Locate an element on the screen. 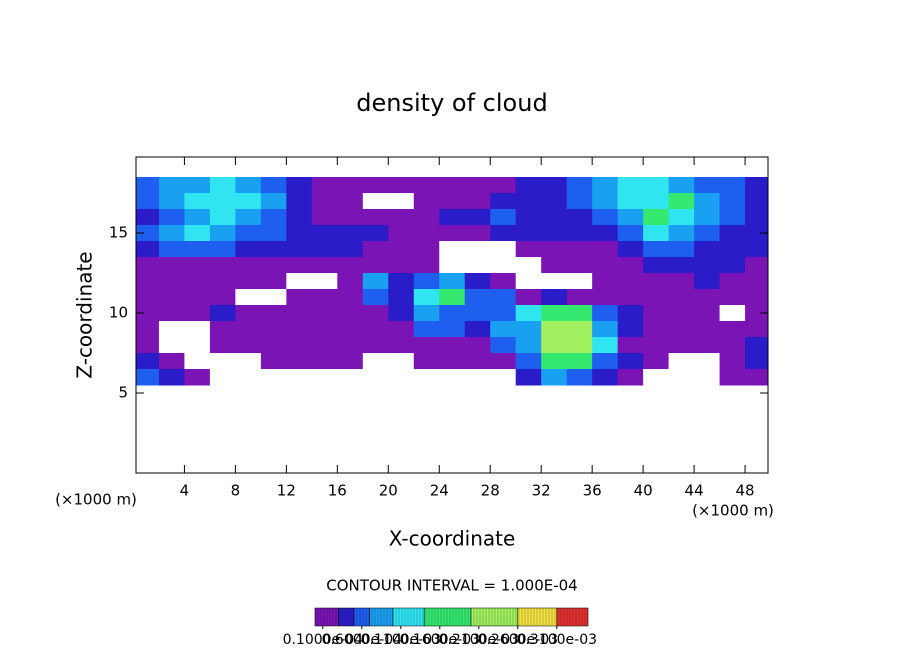  y-tick-label: 5 is located at coordinates (123, 393).